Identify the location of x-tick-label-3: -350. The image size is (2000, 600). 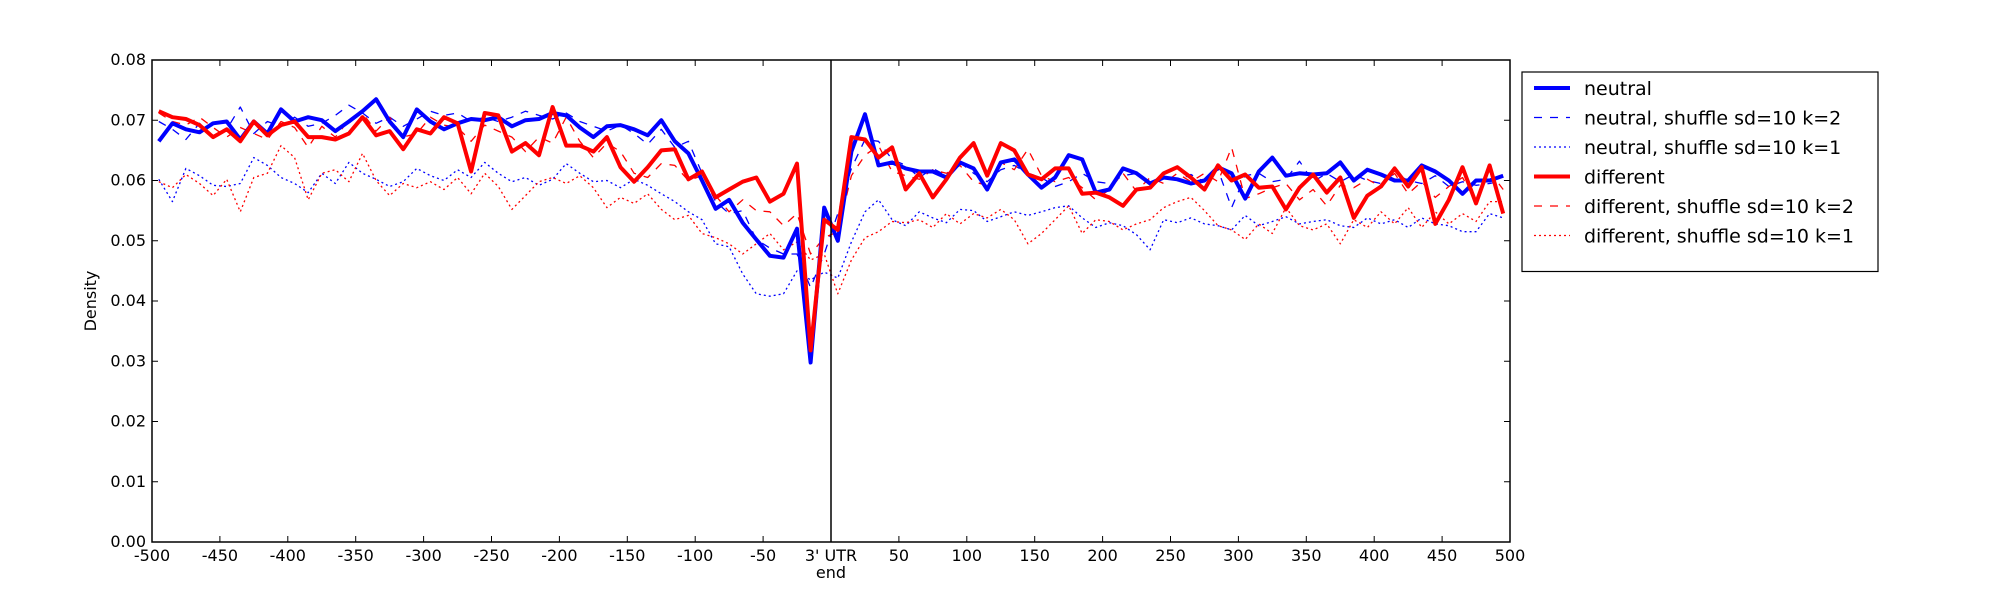
(356, 555).